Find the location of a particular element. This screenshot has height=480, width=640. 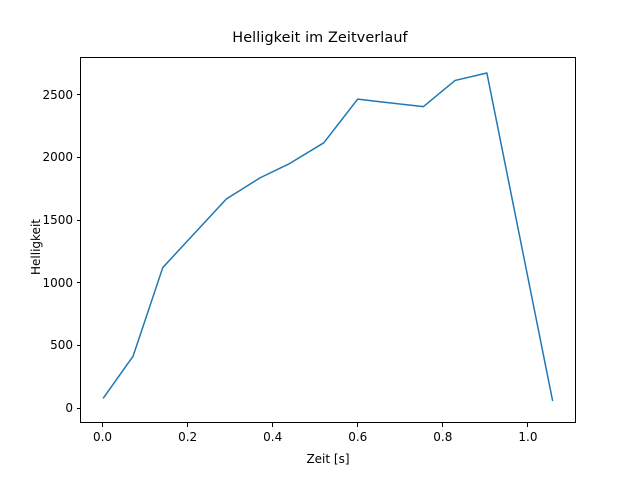

y-tick-label: 1000 is located at coordinates (57, 282).